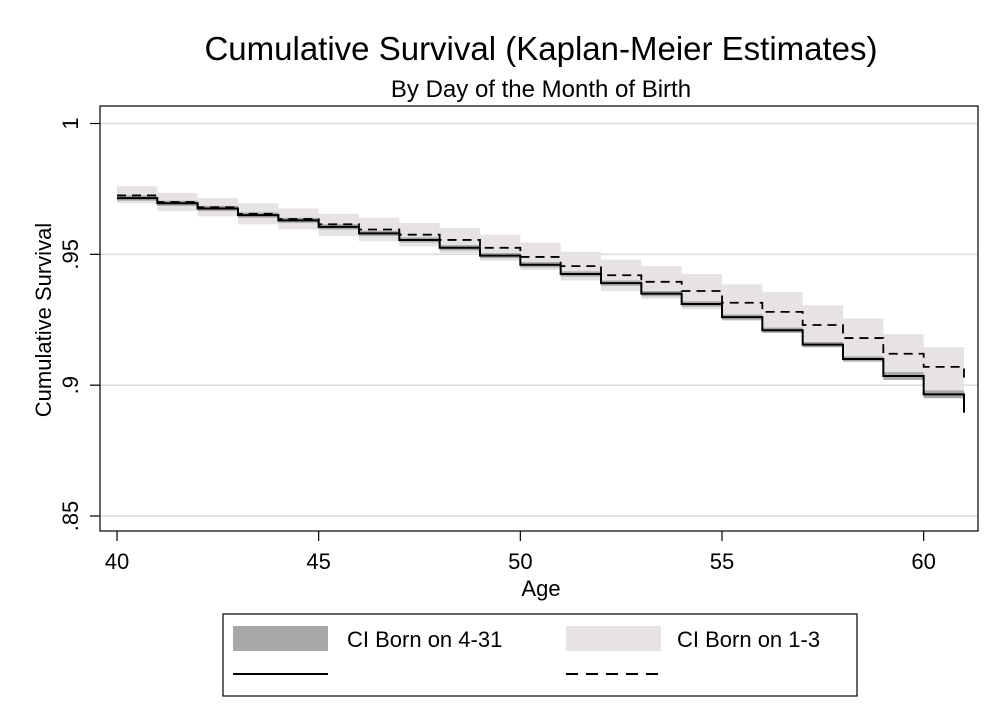  I want to click on x-tick-label-1: 45, so click(318, 561).